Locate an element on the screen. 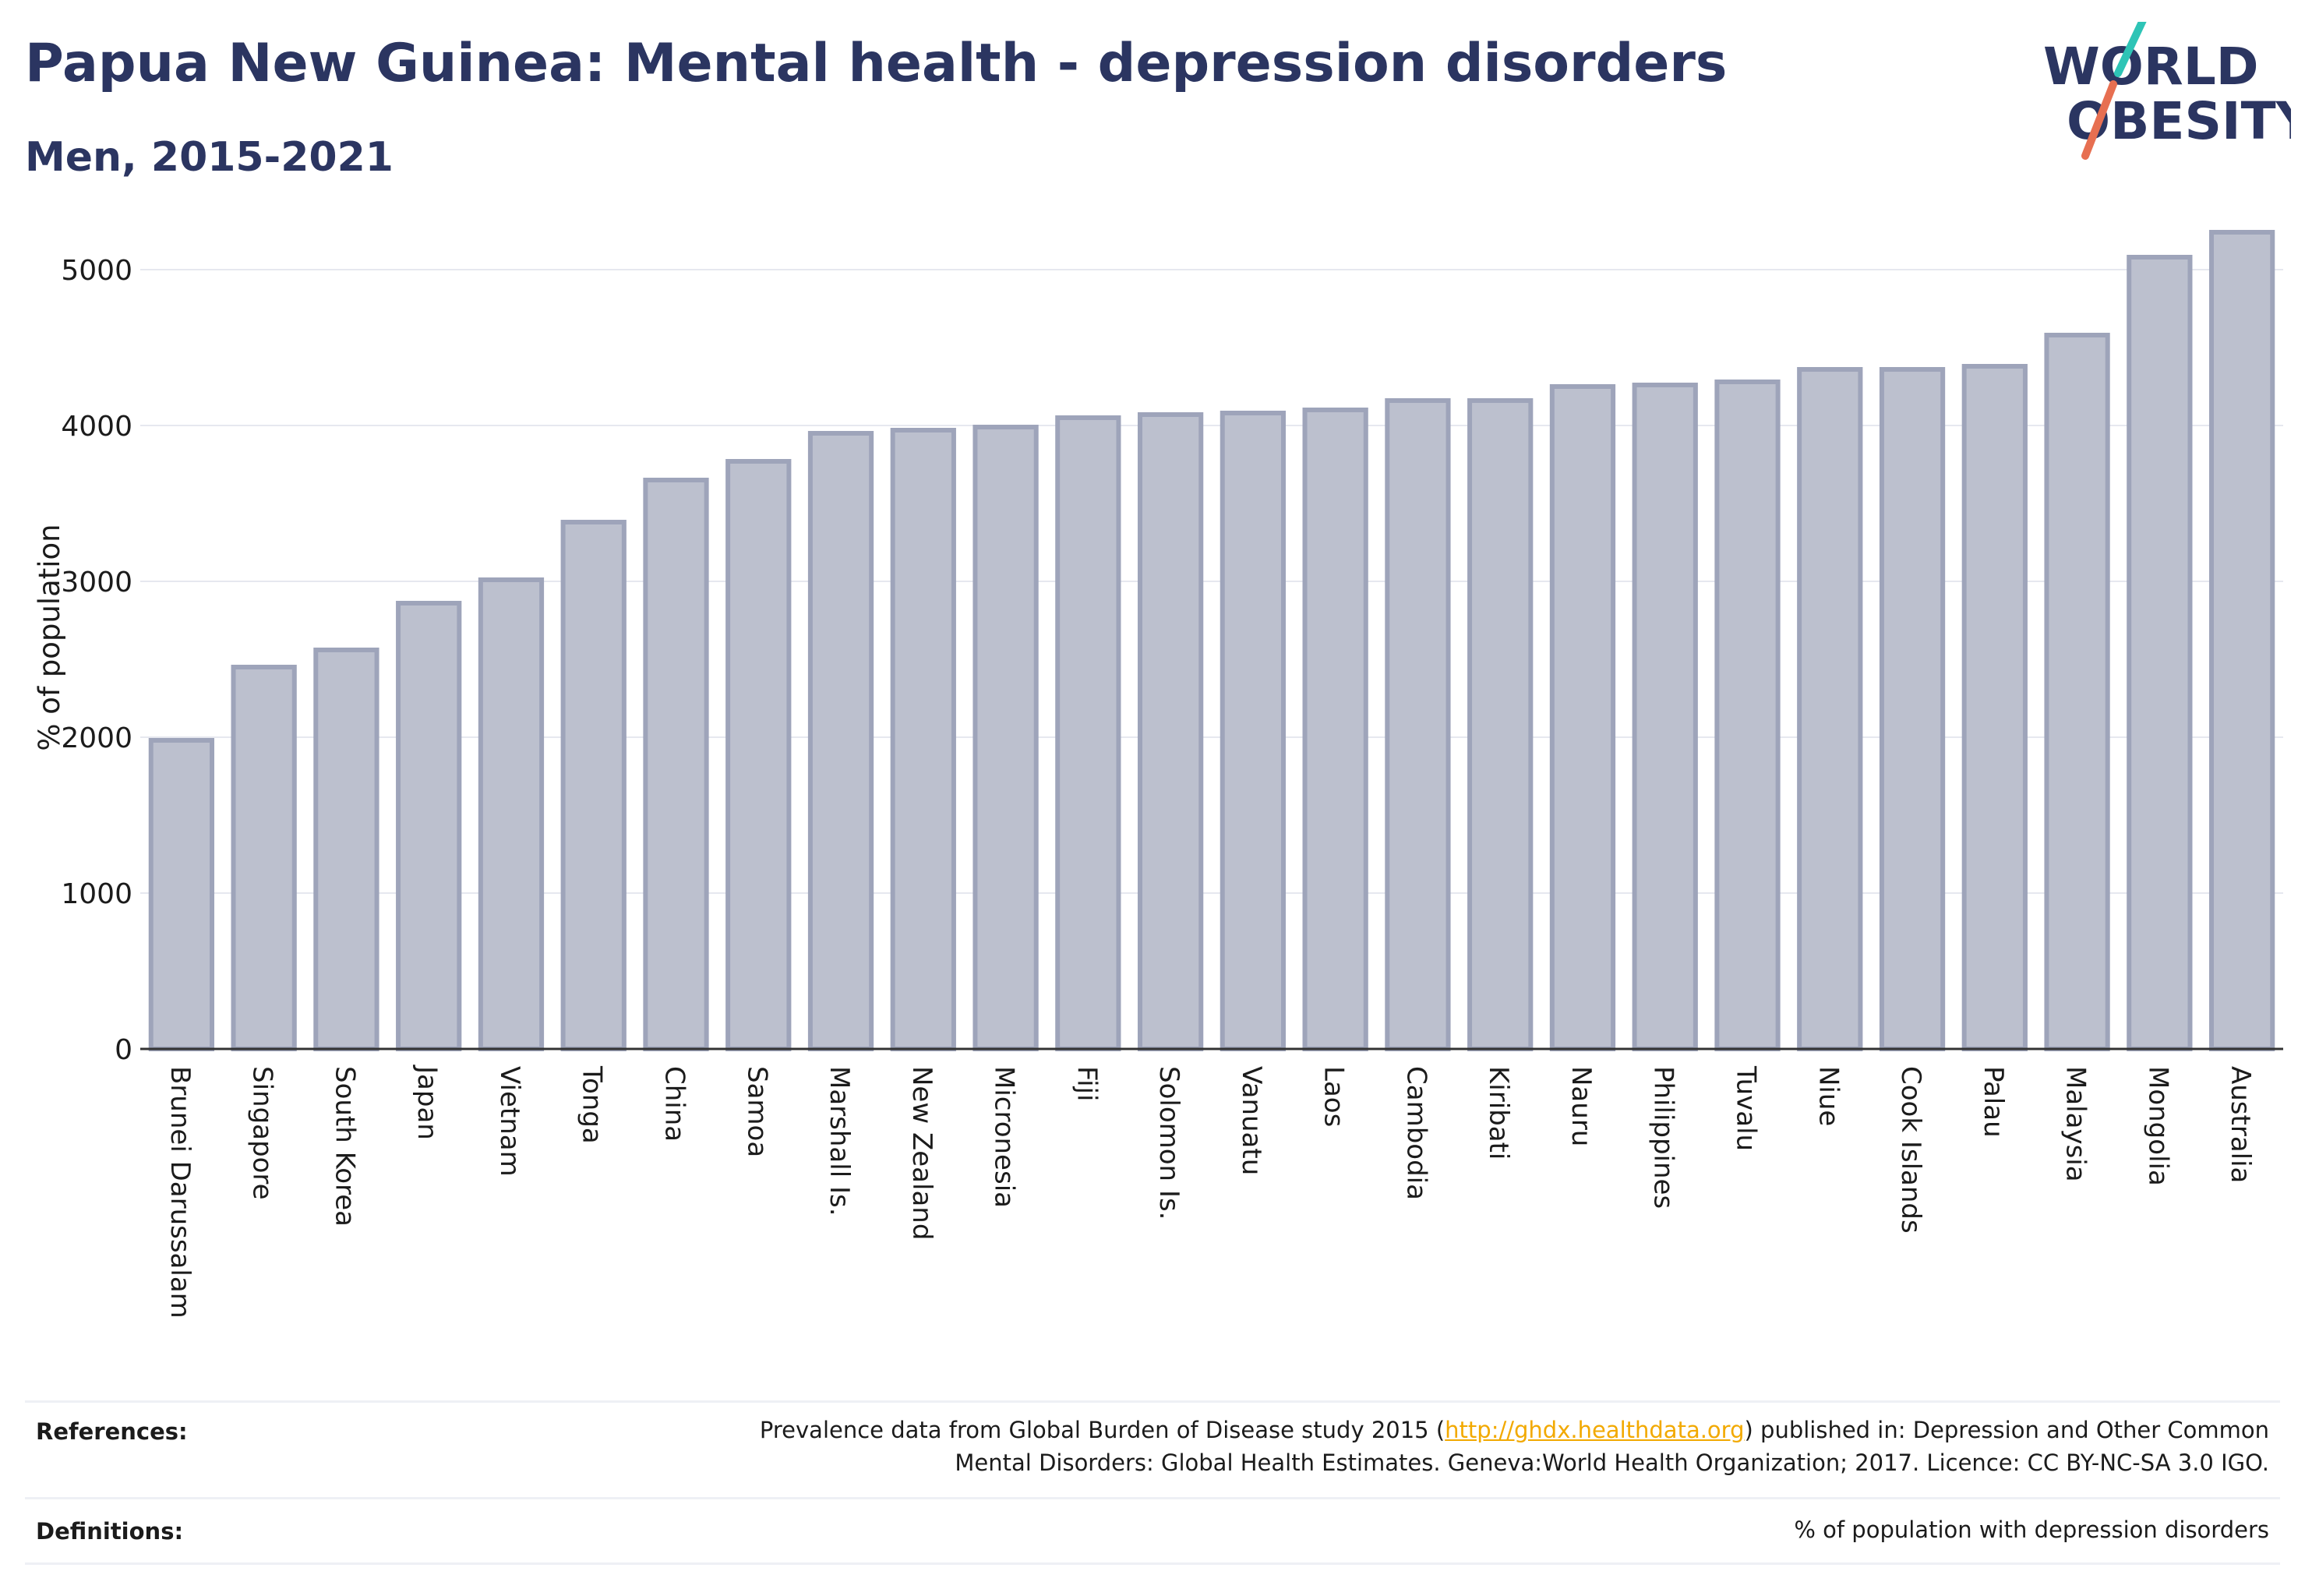  x-tick-label: China is located at coordinates (674, 1104).